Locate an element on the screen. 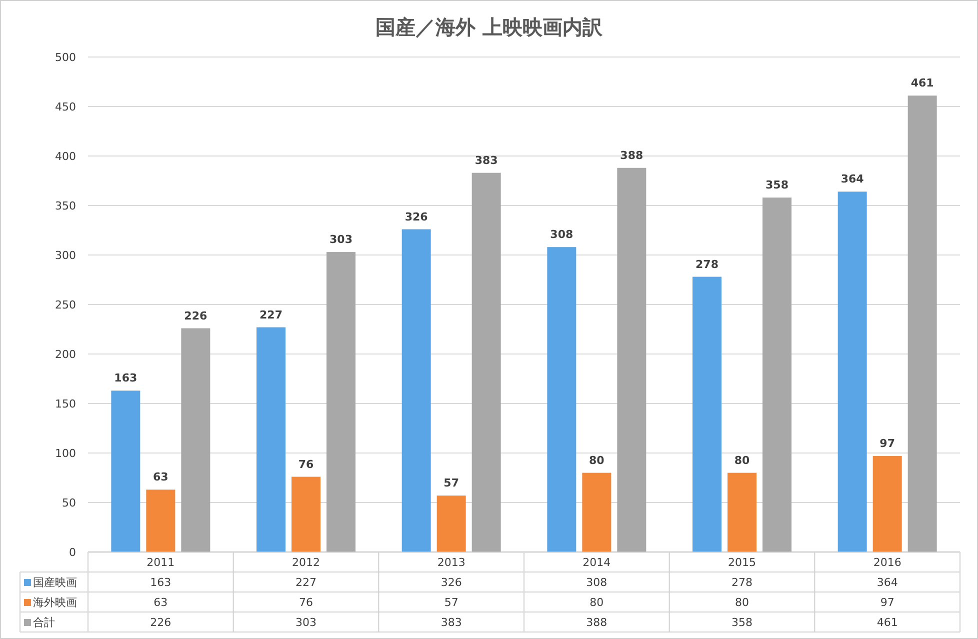 The image size is (978, 639). y-tick-label: 300 is located at coordinates (65, 255).